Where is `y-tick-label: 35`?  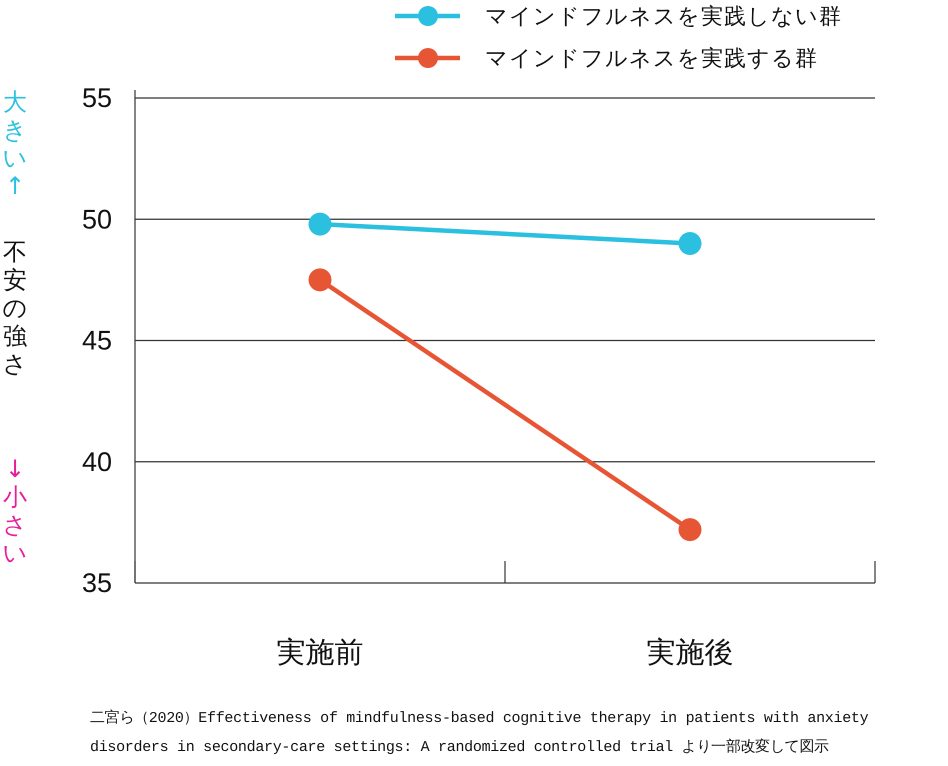
y-tick-label: 35 is located at coordinates (97, 583).